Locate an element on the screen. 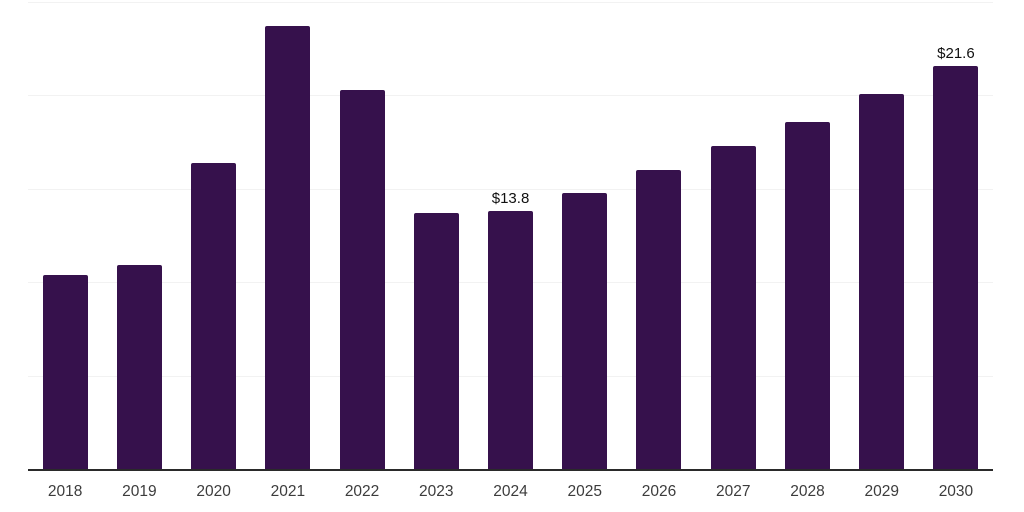 The height and width of the screenshot is (512, 1024). x-tick-label: 2026 is located at coordinates (659, 491).